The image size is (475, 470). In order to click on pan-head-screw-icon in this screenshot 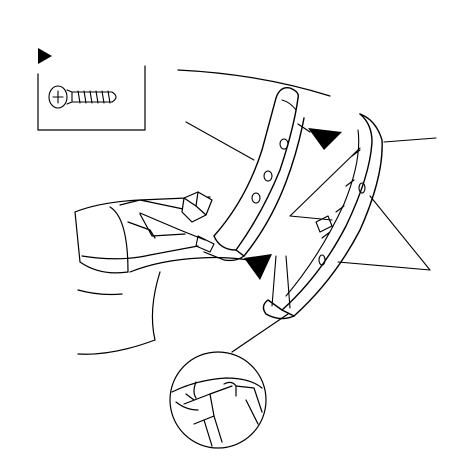, I will do `click(82, 97)`.